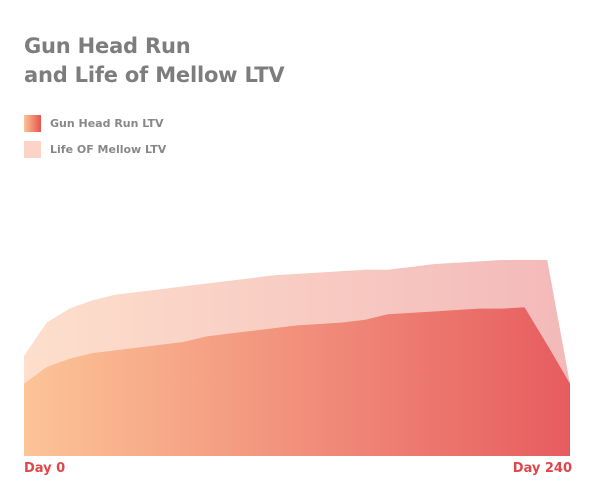 Image resolution: width=596 pixels, height=494 pixels. Describe the element at coordinates (108, 149) in the screenshot. I see `legend-label-life-of-mellow: Life OF Mellow LTV` at that location.